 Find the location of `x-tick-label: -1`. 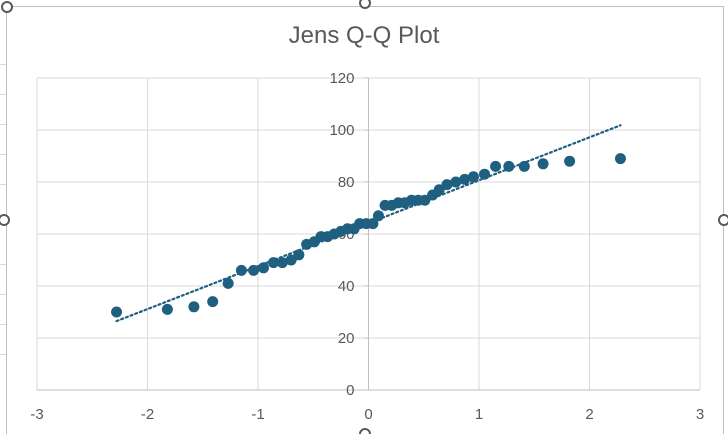

x-tick-label: -1 is located at coordinates (257, 414).